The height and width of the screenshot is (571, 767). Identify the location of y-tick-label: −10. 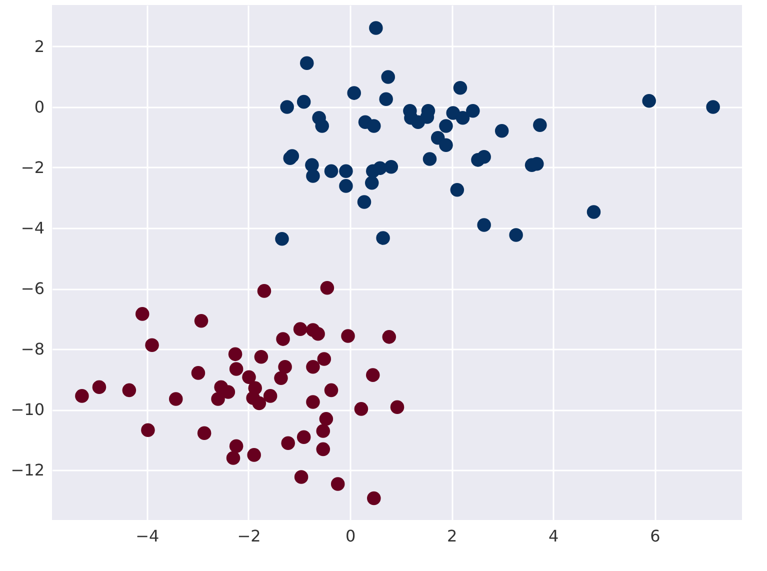
(27, 410).